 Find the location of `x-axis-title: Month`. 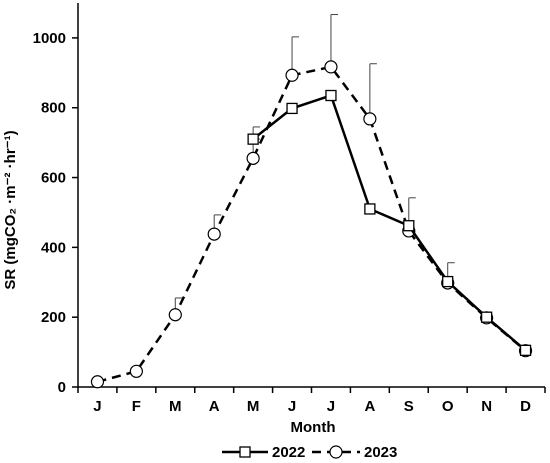

x-axis-title: Month is located at coordinates (313, 427).